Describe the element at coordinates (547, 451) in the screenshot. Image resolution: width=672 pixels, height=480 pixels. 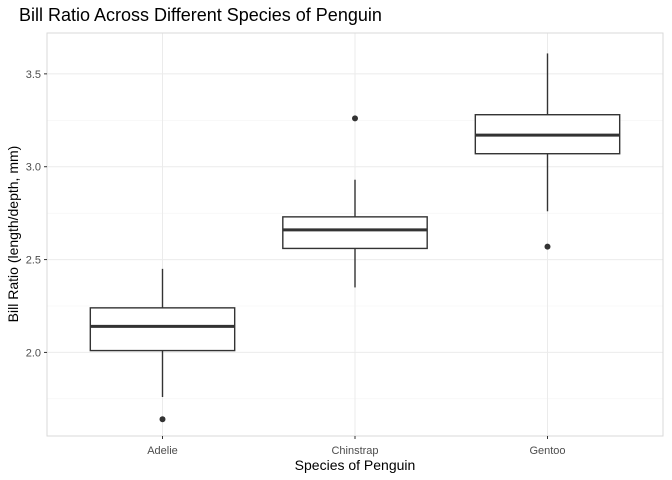
I see `x-tick-label: Gentoo` at that location.